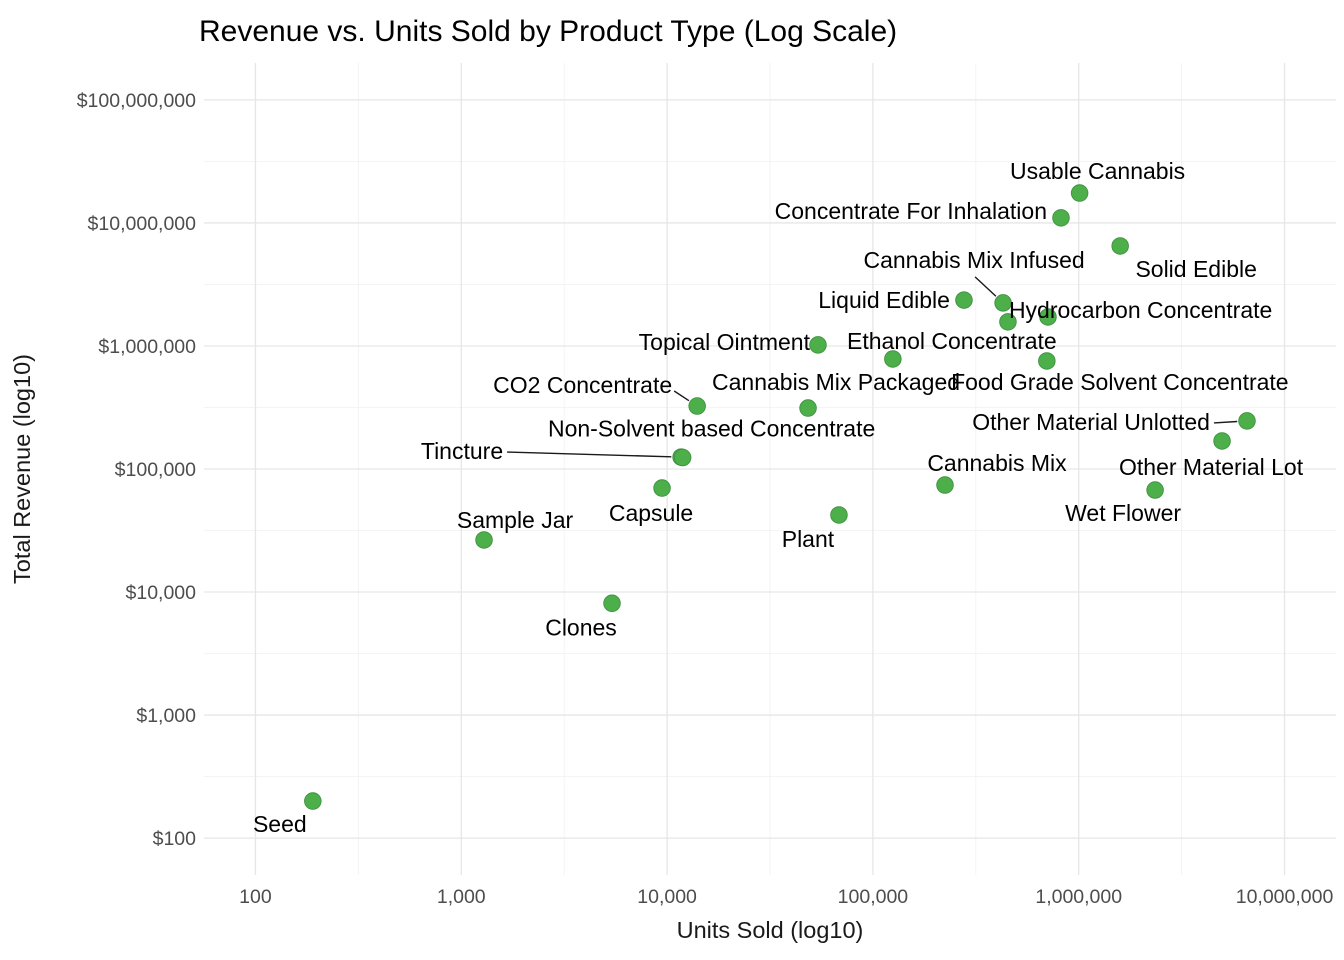  I want to click on x-tick-label: 10,000, so click(667, 897).